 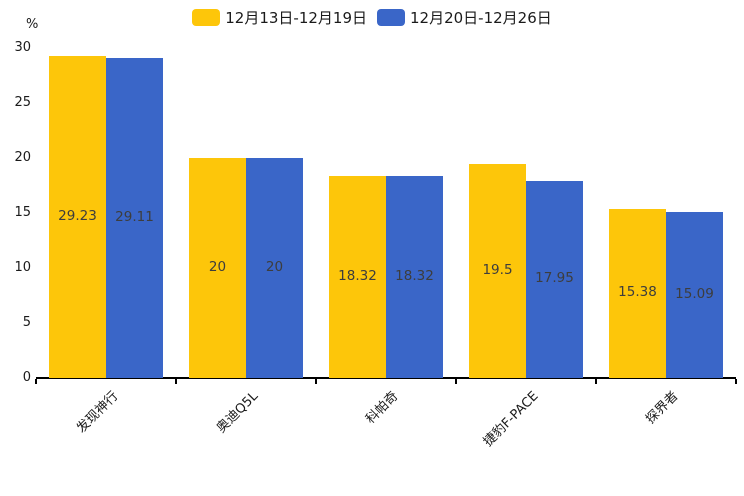 I want to click on bar-value-label: 19.5, so click(x=497, y=269).